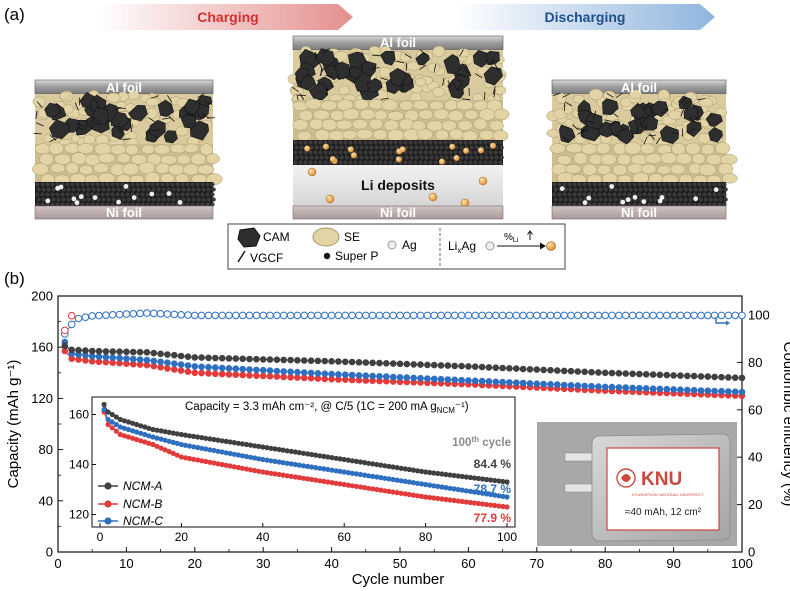 The height and width of the screenshot is (591, 790). Describe the element at coordinates (639, 87) in the screenshot. I see `cell-right-al-foil: Al foil` at that location.